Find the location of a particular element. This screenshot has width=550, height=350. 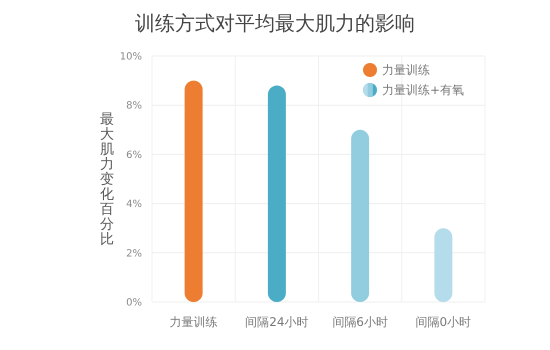

legend-label: 力量训练 is located at coordinates (406, 70).